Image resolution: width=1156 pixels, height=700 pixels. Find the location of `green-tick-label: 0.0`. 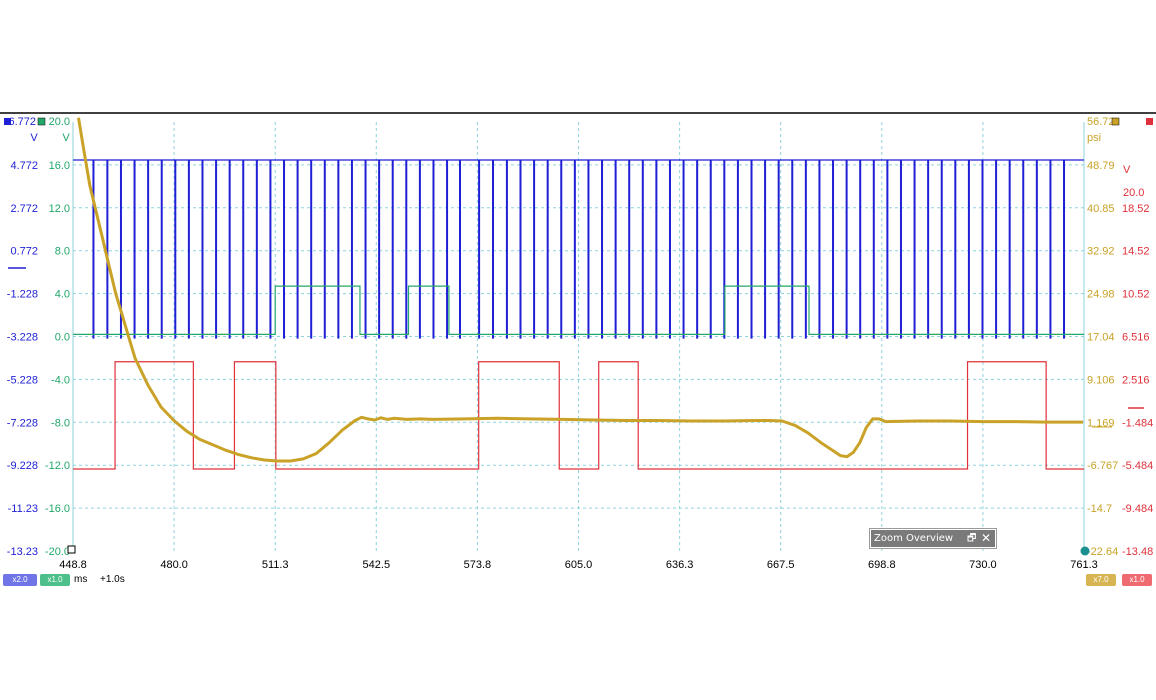

green-tick-label: 0.0 is located at coordinates (62, 338).